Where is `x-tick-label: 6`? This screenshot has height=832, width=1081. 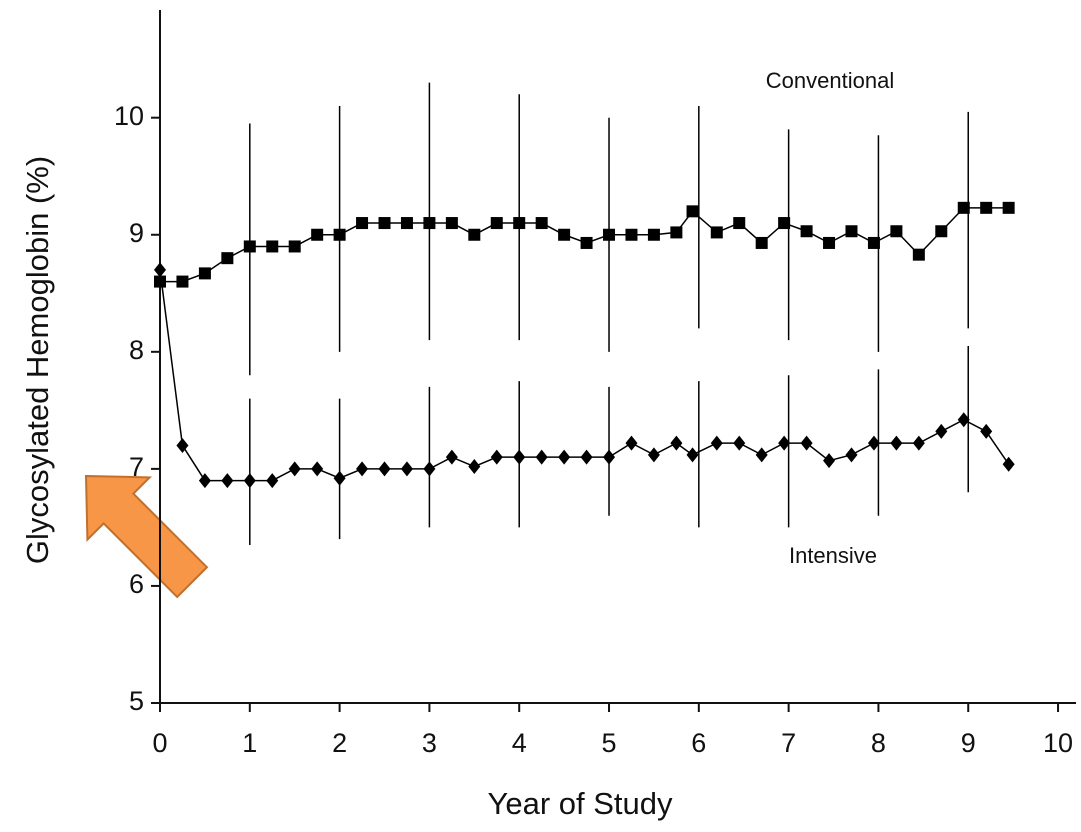 x-tick-label: 6 is located at coordinates (698, 743).